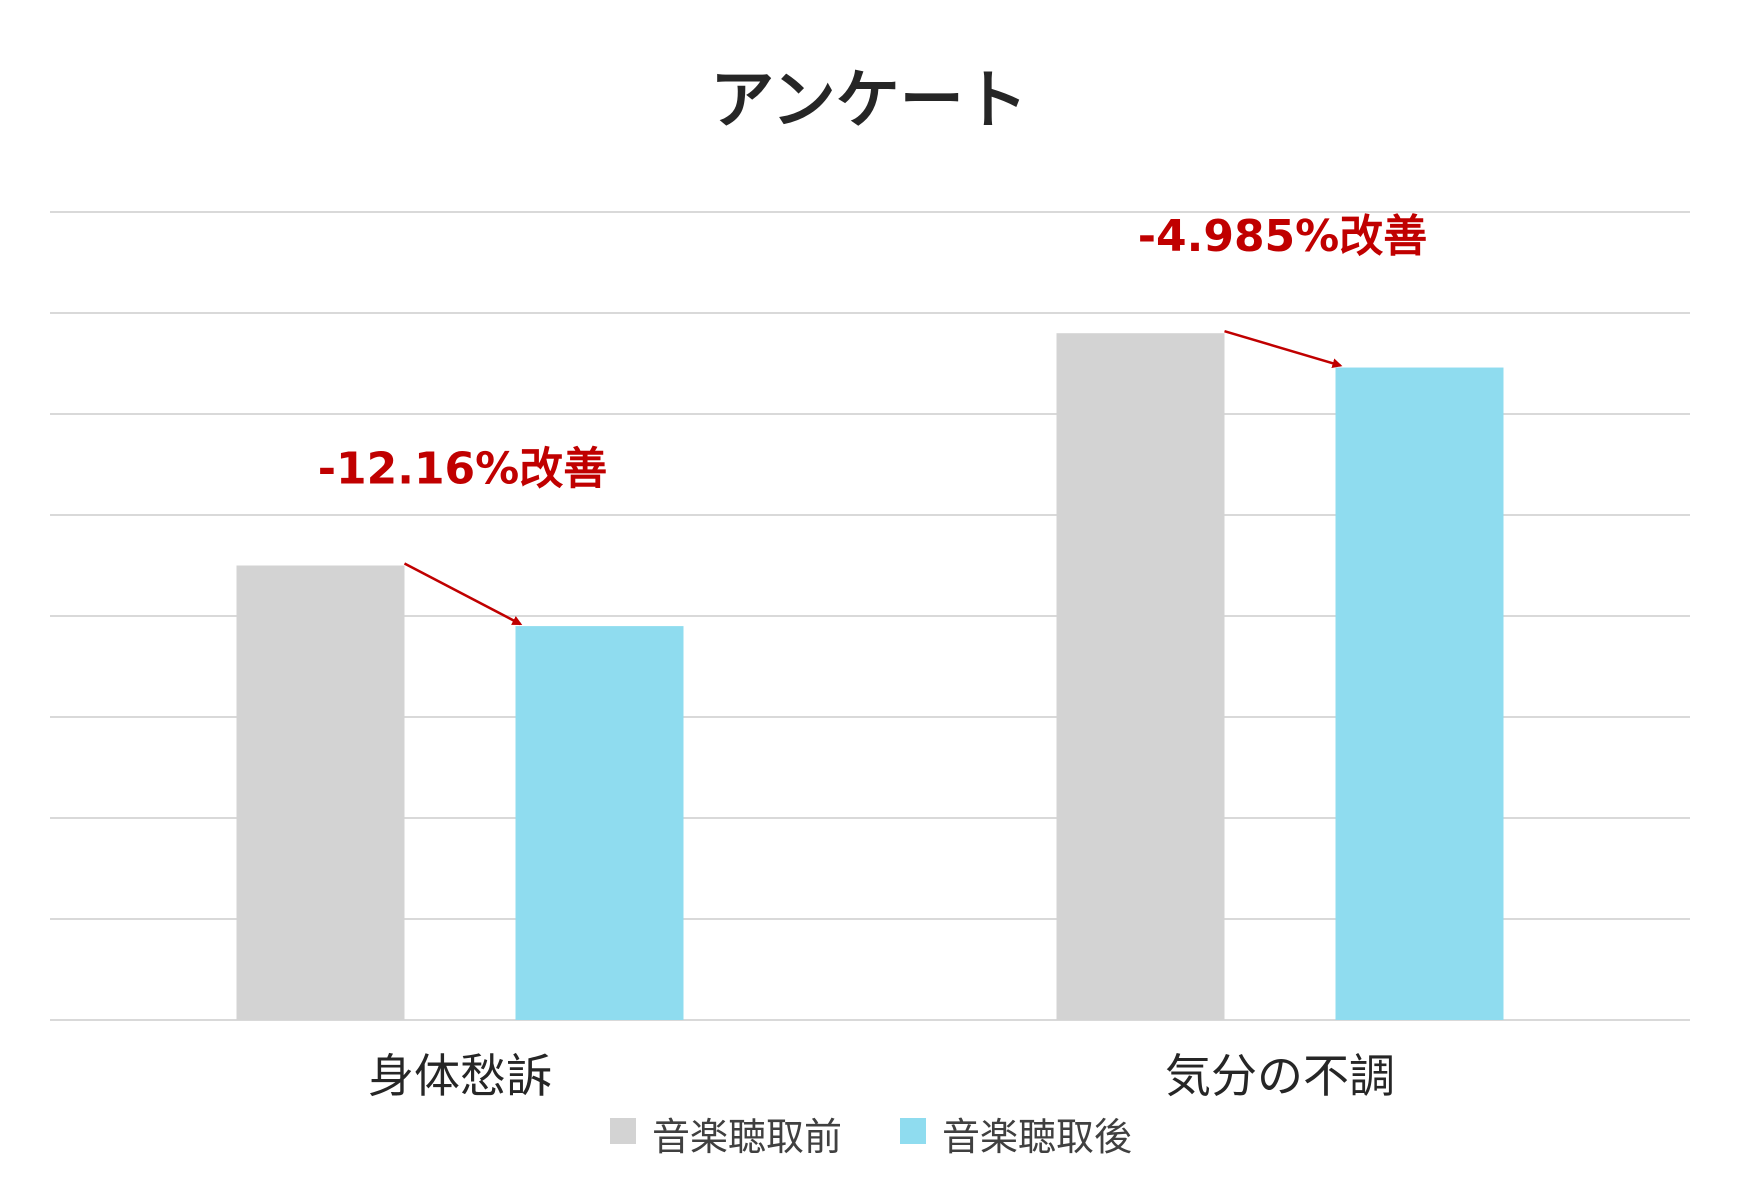  I want to click on legend-label: 音楽聴取後, so click(1037, 1137).